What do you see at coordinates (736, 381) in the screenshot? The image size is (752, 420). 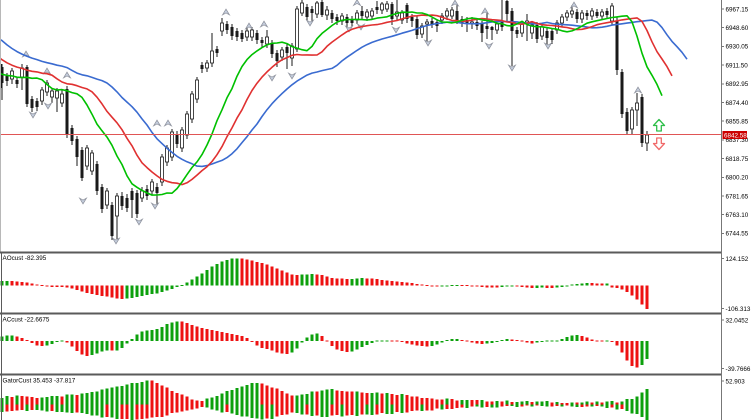 I see `svg-text: 52.903` at bounding box center [736, 381].